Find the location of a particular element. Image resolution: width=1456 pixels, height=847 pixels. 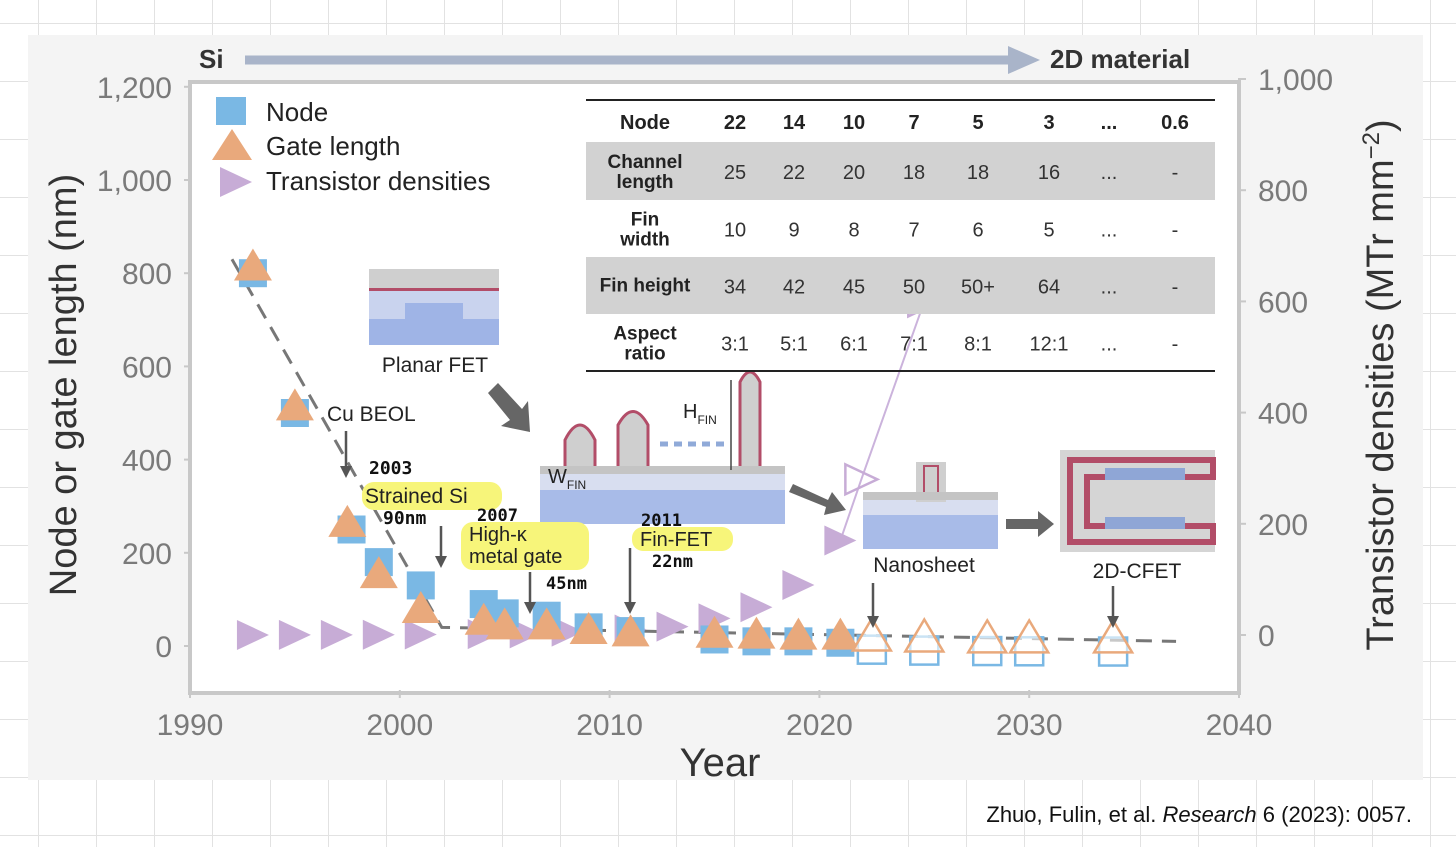

table-row-label: ratio is located at coordinates (644, 354).